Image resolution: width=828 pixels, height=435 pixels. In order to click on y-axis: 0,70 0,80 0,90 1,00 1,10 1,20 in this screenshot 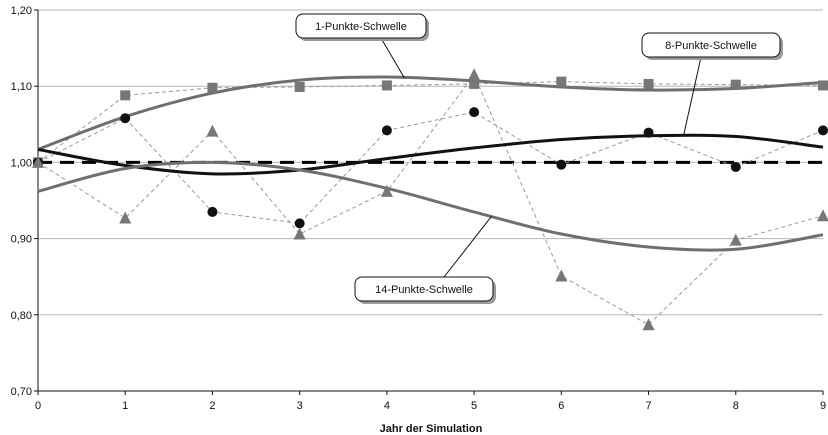, I will do `click(24, 201)`.